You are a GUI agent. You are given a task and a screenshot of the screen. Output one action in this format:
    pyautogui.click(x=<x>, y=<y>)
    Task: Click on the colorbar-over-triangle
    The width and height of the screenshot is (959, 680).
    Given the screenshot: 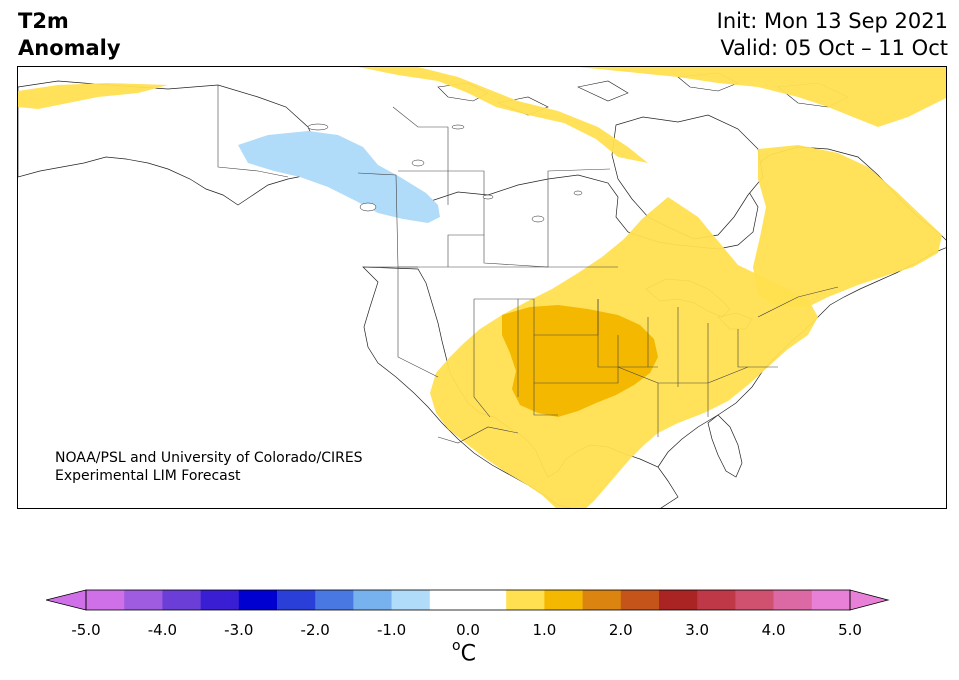 What is the action you would take?
    pyautogui.click(x=869, y=600)
    